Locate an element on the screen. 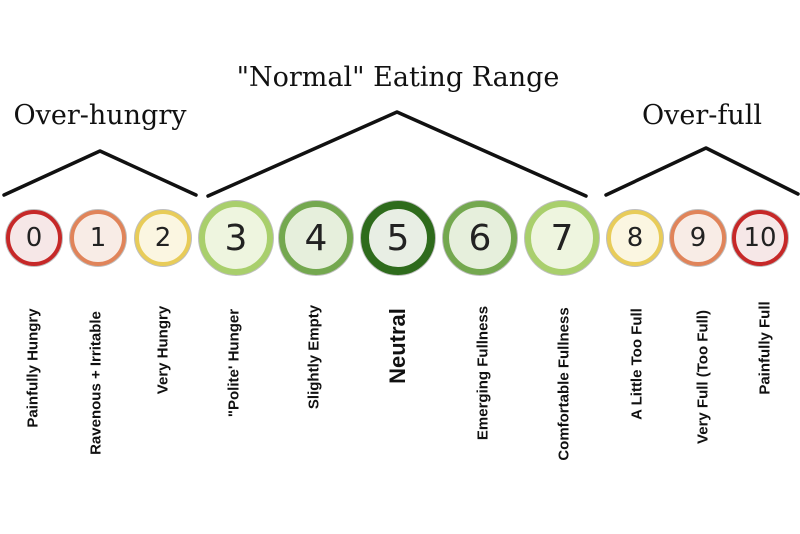 Image resolution: width=800 pixels, height=534 pixels. scale-circle-9: 9 is located at coordinates (698, 238).